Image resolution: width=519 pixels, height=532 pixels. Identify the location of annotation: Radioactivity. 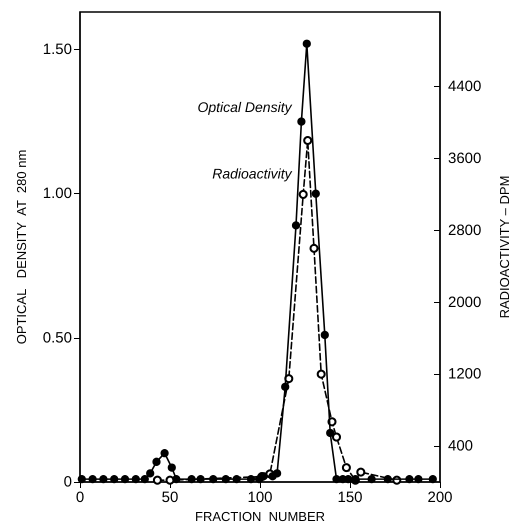
(252, 173).